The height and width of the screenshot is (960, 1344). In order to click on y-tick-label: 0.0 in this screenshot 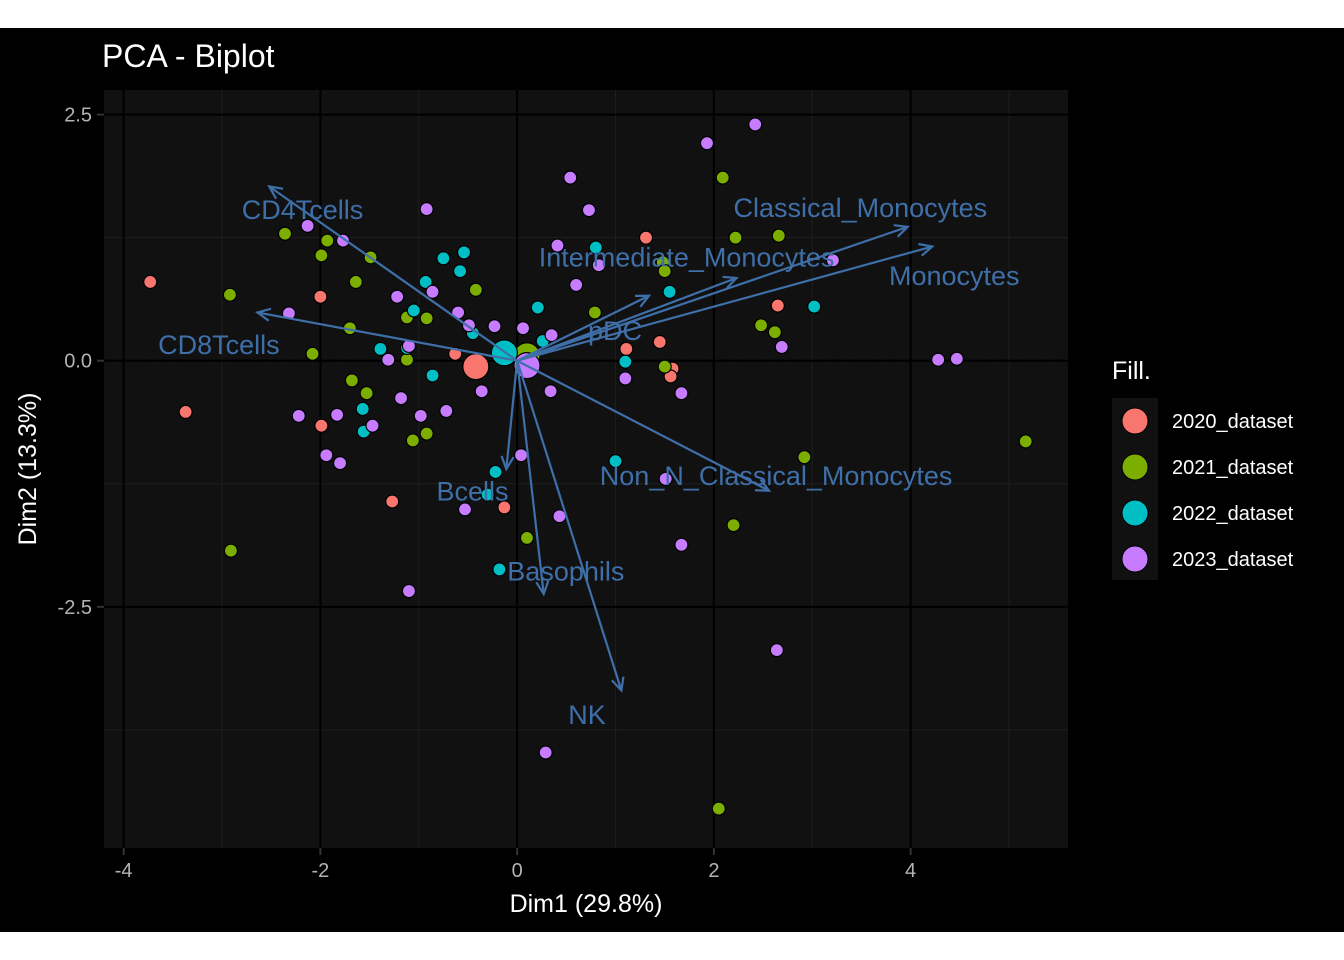, I will do `click(78, 362)`.